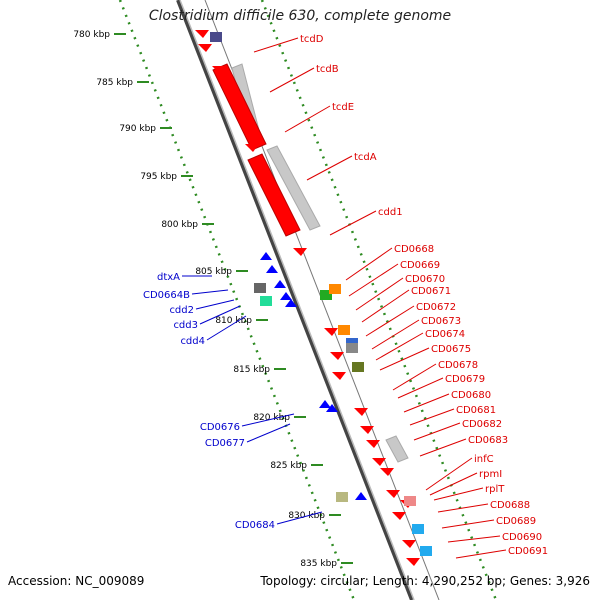 Image resolution: width=600 pixels, height=600 pixels. Describe the element at coordinates (445, 334) in the screenshot. I see `forward-gene-label: CD0674` at that location.